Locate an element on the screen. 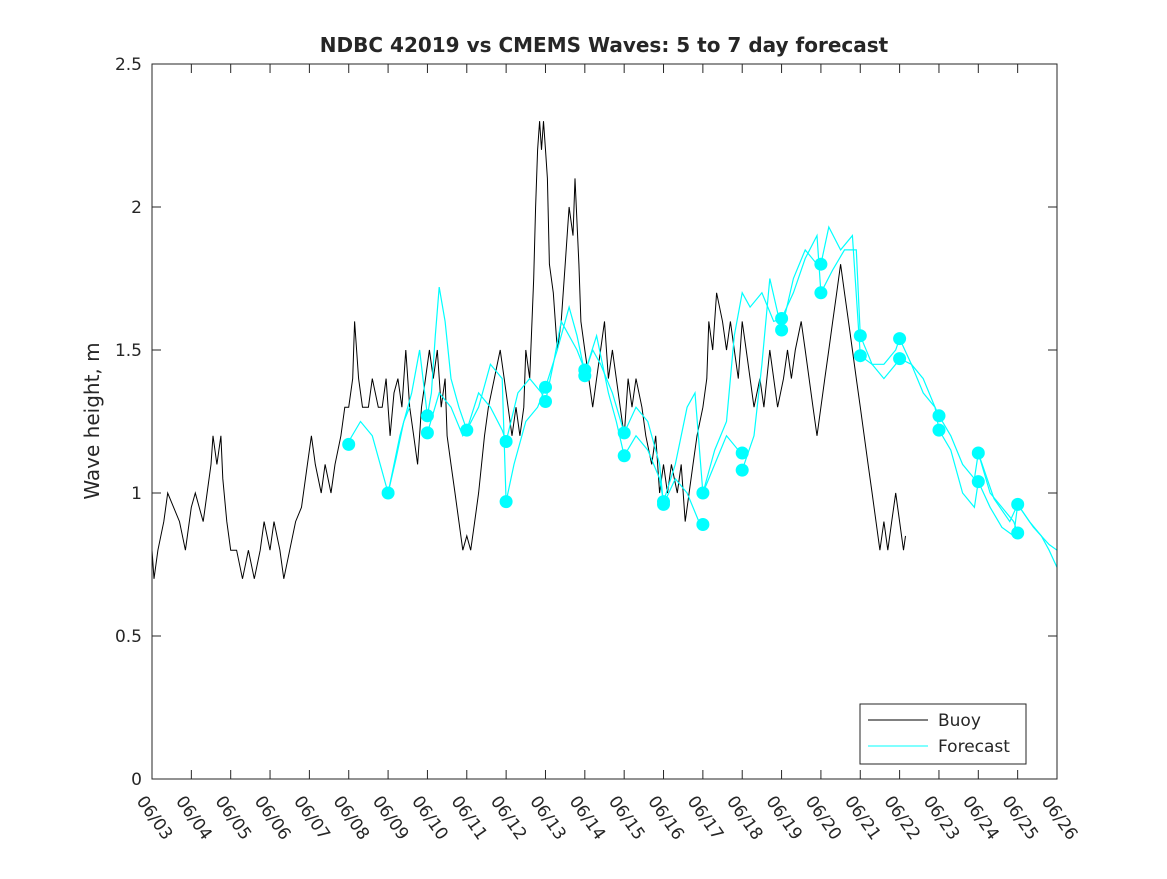 This screenshot has height=879, width=1167. legend-buoy-label: Buoy is located at coordinates (959, 721).